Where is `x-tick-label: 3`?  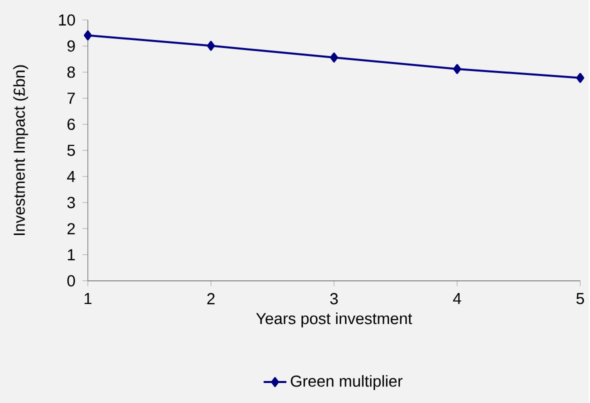 x-tick-label: 3 is located at coordinates (334, 298).